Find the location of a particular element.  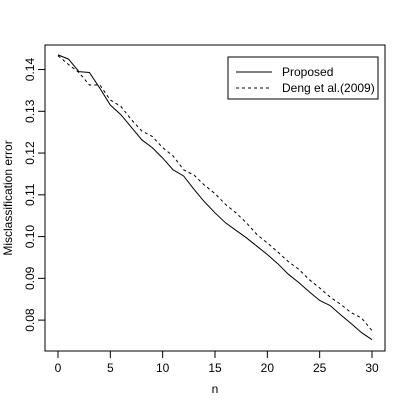

y-tick-label: 0.11 is located at coordinates (30, 194).